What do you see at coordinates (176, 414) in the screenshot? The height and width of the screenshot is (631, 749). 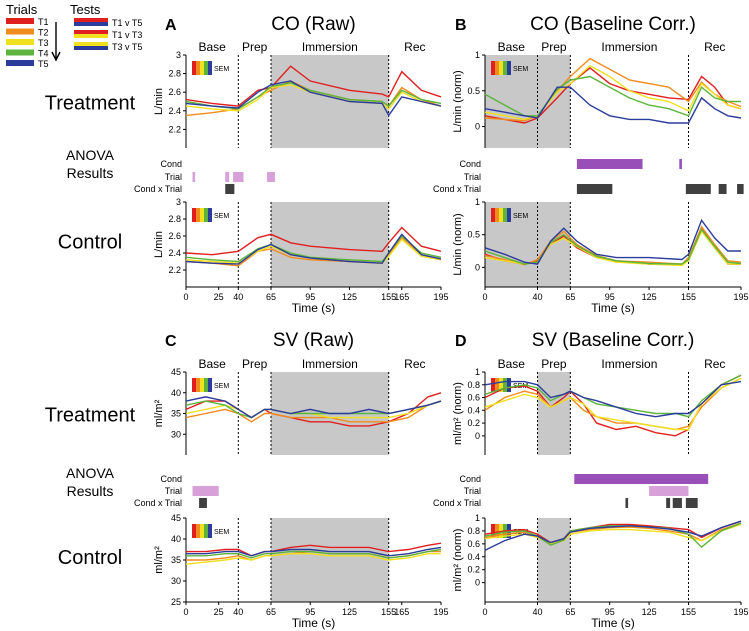 I see `y-tick-label: 35` at bounding box center [176, 414].